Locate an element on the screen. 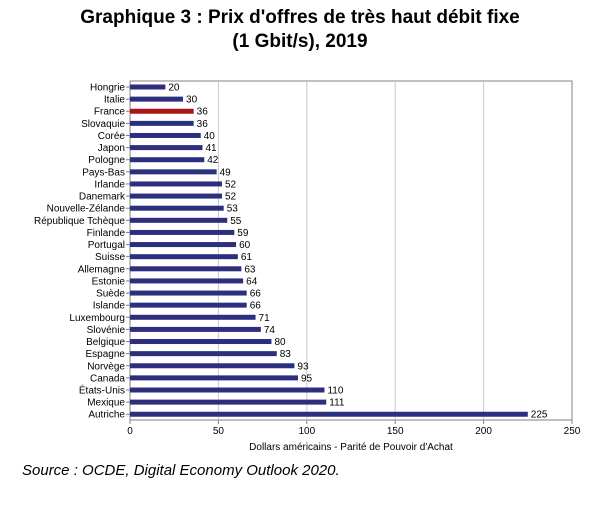 The image size is (600, 509). value-label: 59 is located at coordinates (243, 233).